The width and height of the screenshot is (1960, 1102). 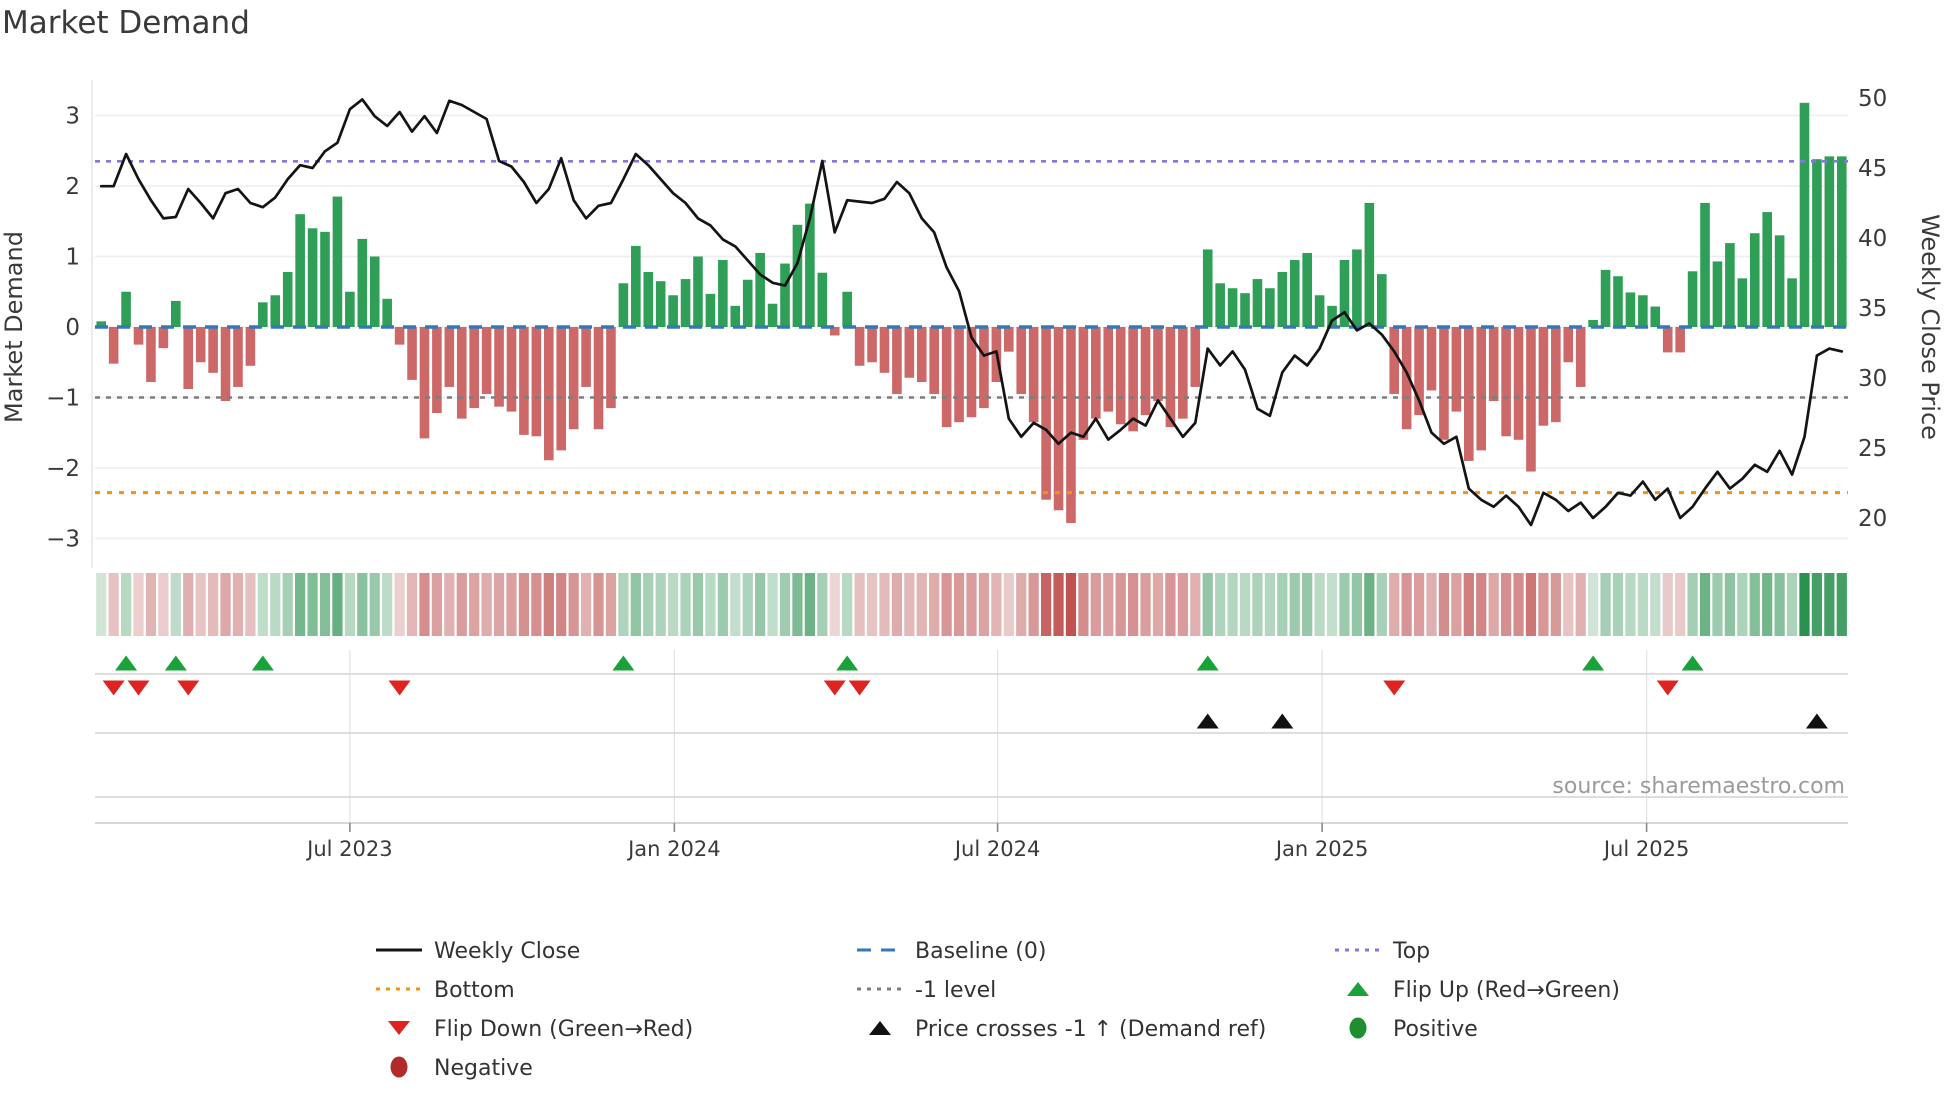 I want to click on x-tick-label: Jul 2024, so click(x=996, y=849).